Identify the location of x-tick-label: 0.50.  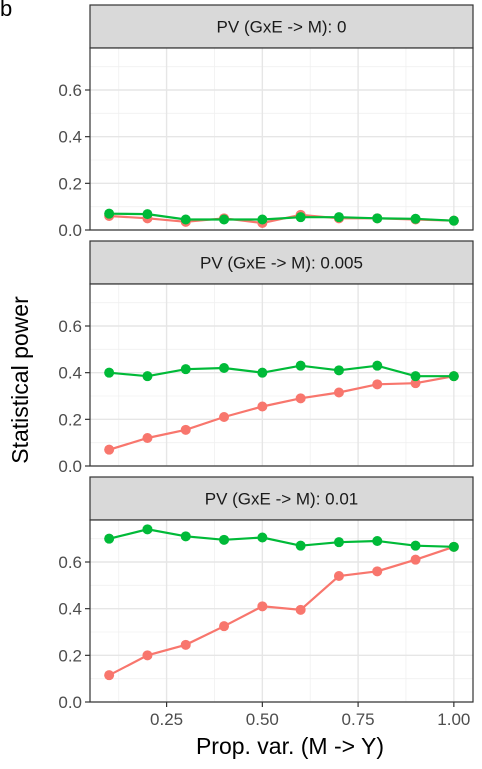
(262, 719).